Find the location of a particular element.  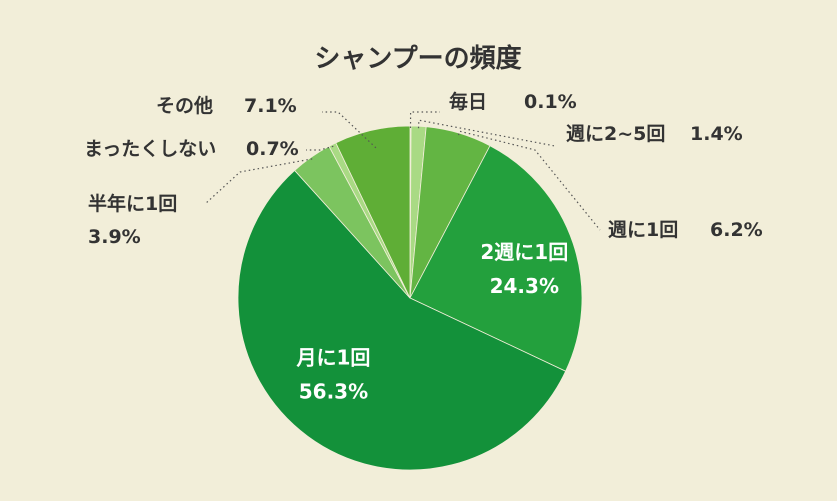

slice-0-value: 0.1% is located at coordinates (550, 102).